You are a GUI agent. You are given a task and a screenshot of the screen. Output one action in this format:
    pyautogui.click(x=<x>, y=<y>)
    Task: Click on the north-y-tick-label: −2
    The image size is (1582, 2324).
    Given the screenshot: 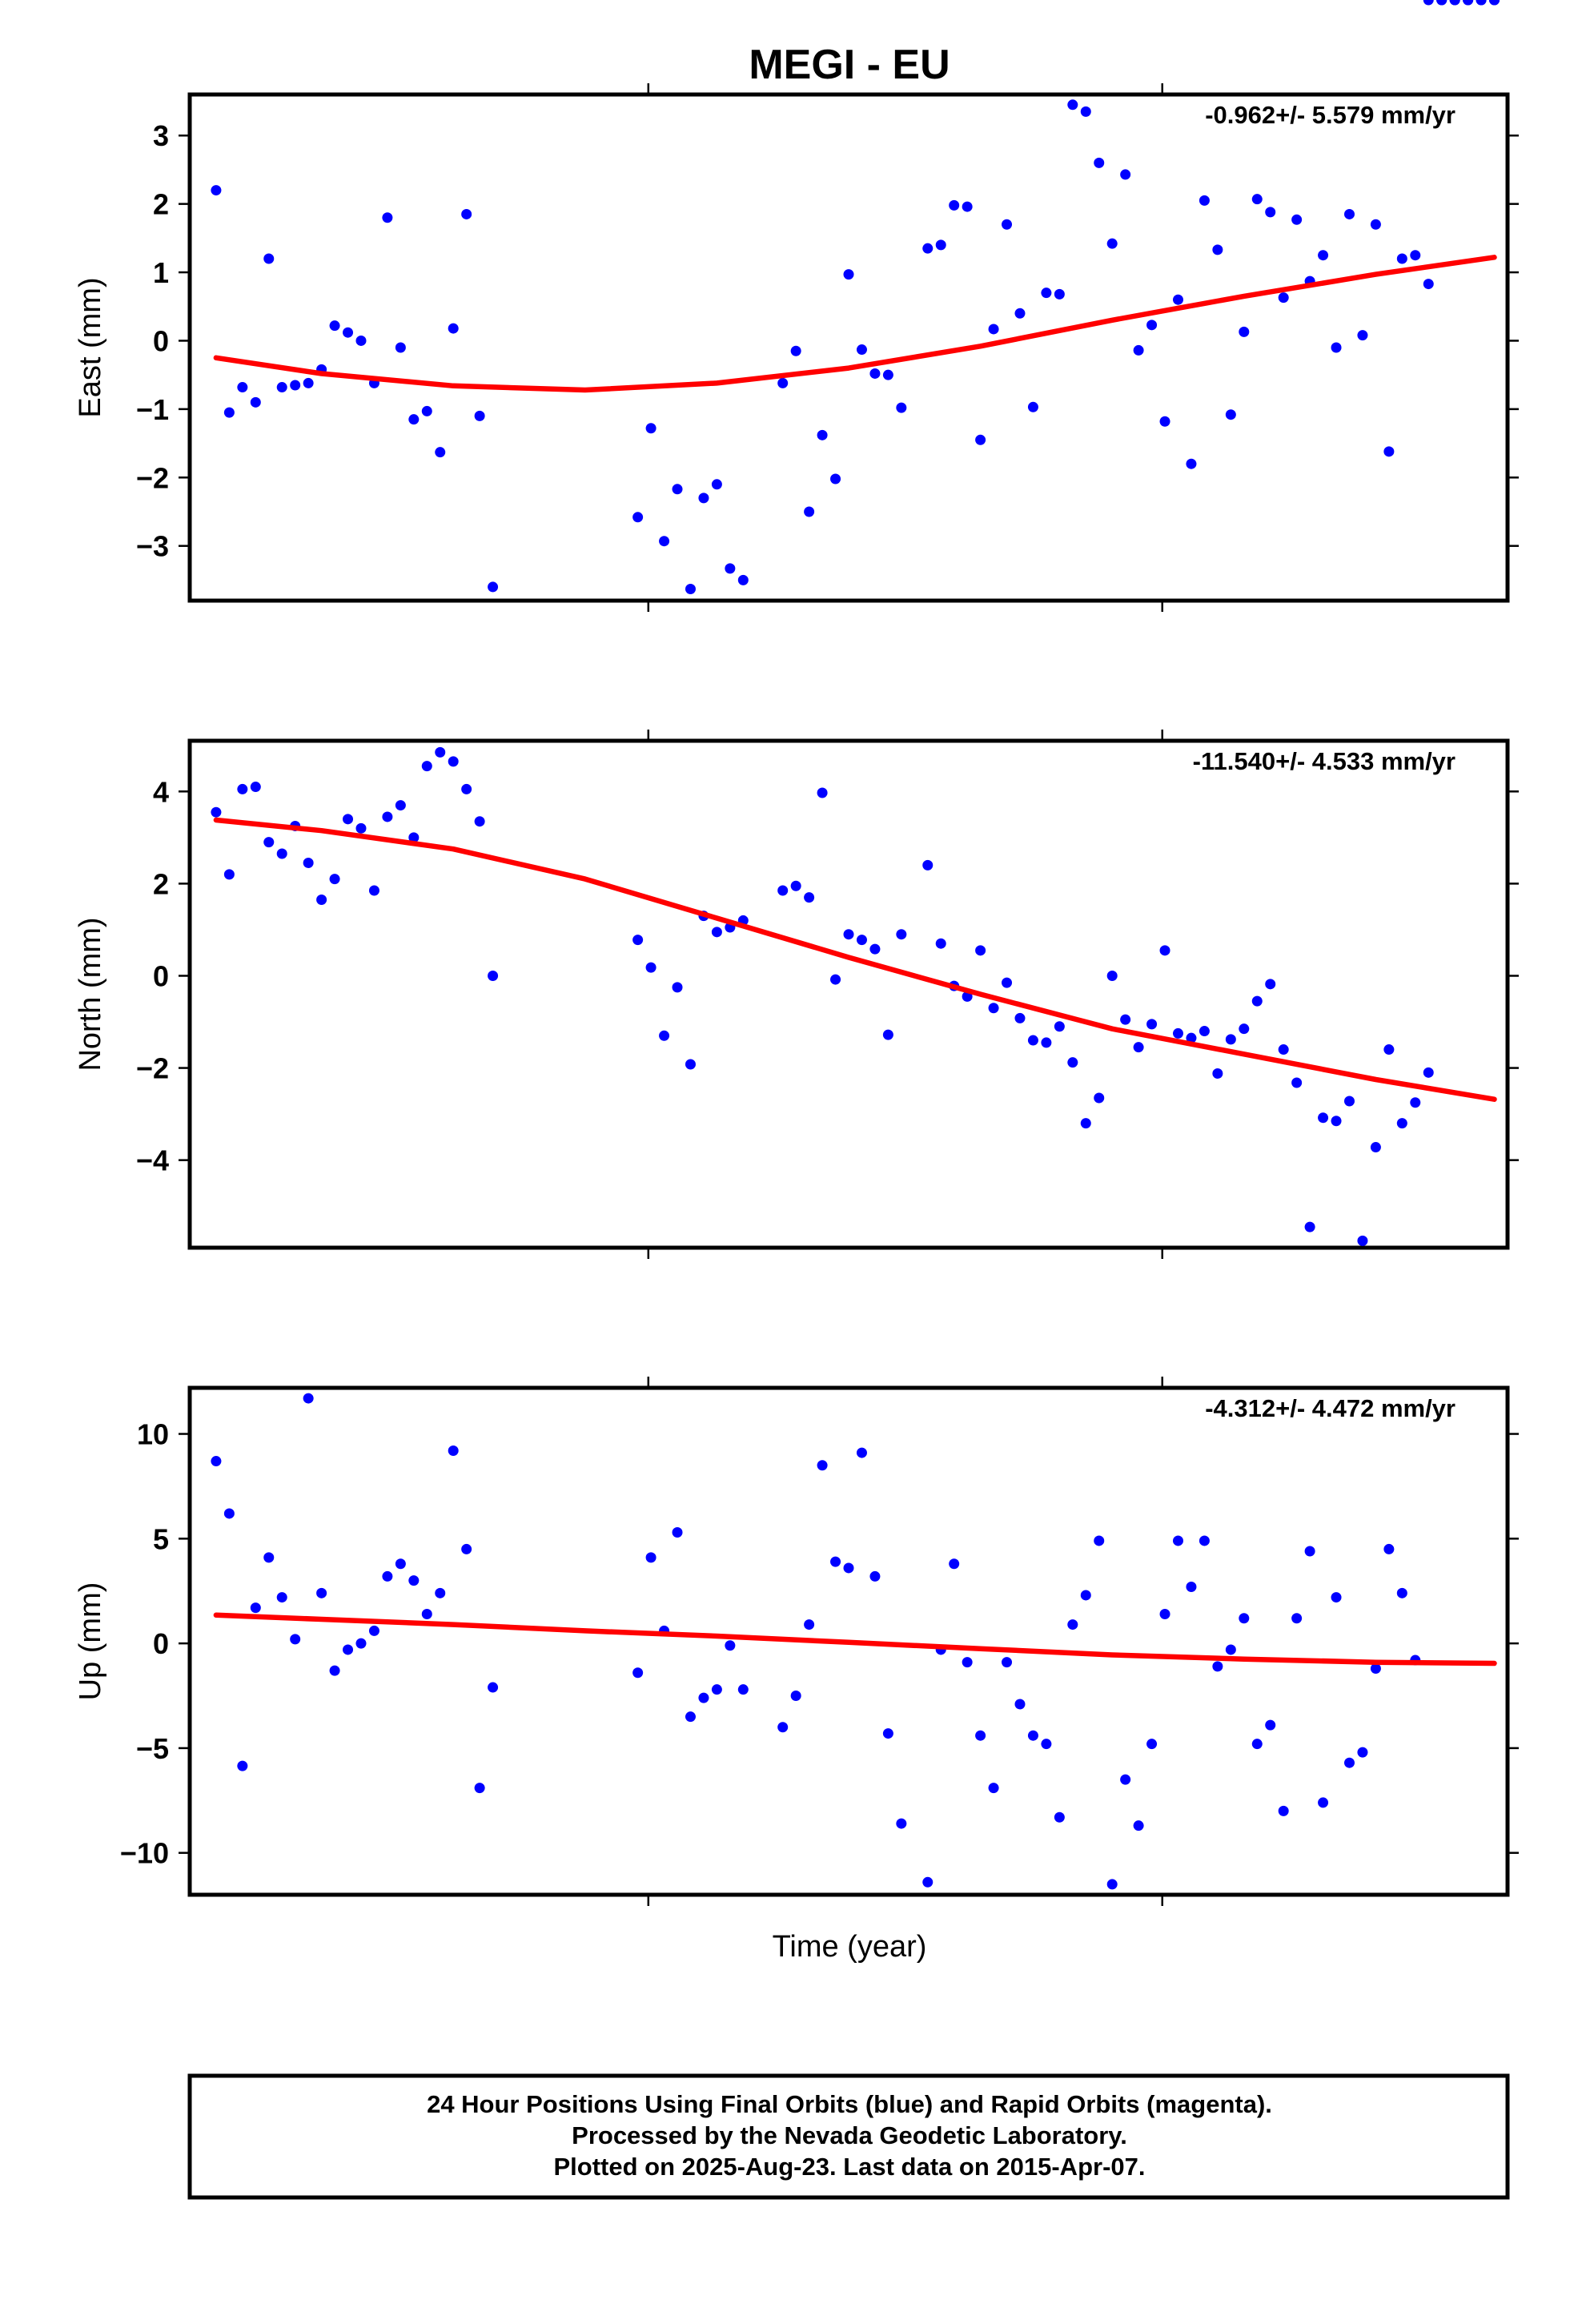 What is the action you would take?
    pyautogui.click(x=152, y=1068)
    